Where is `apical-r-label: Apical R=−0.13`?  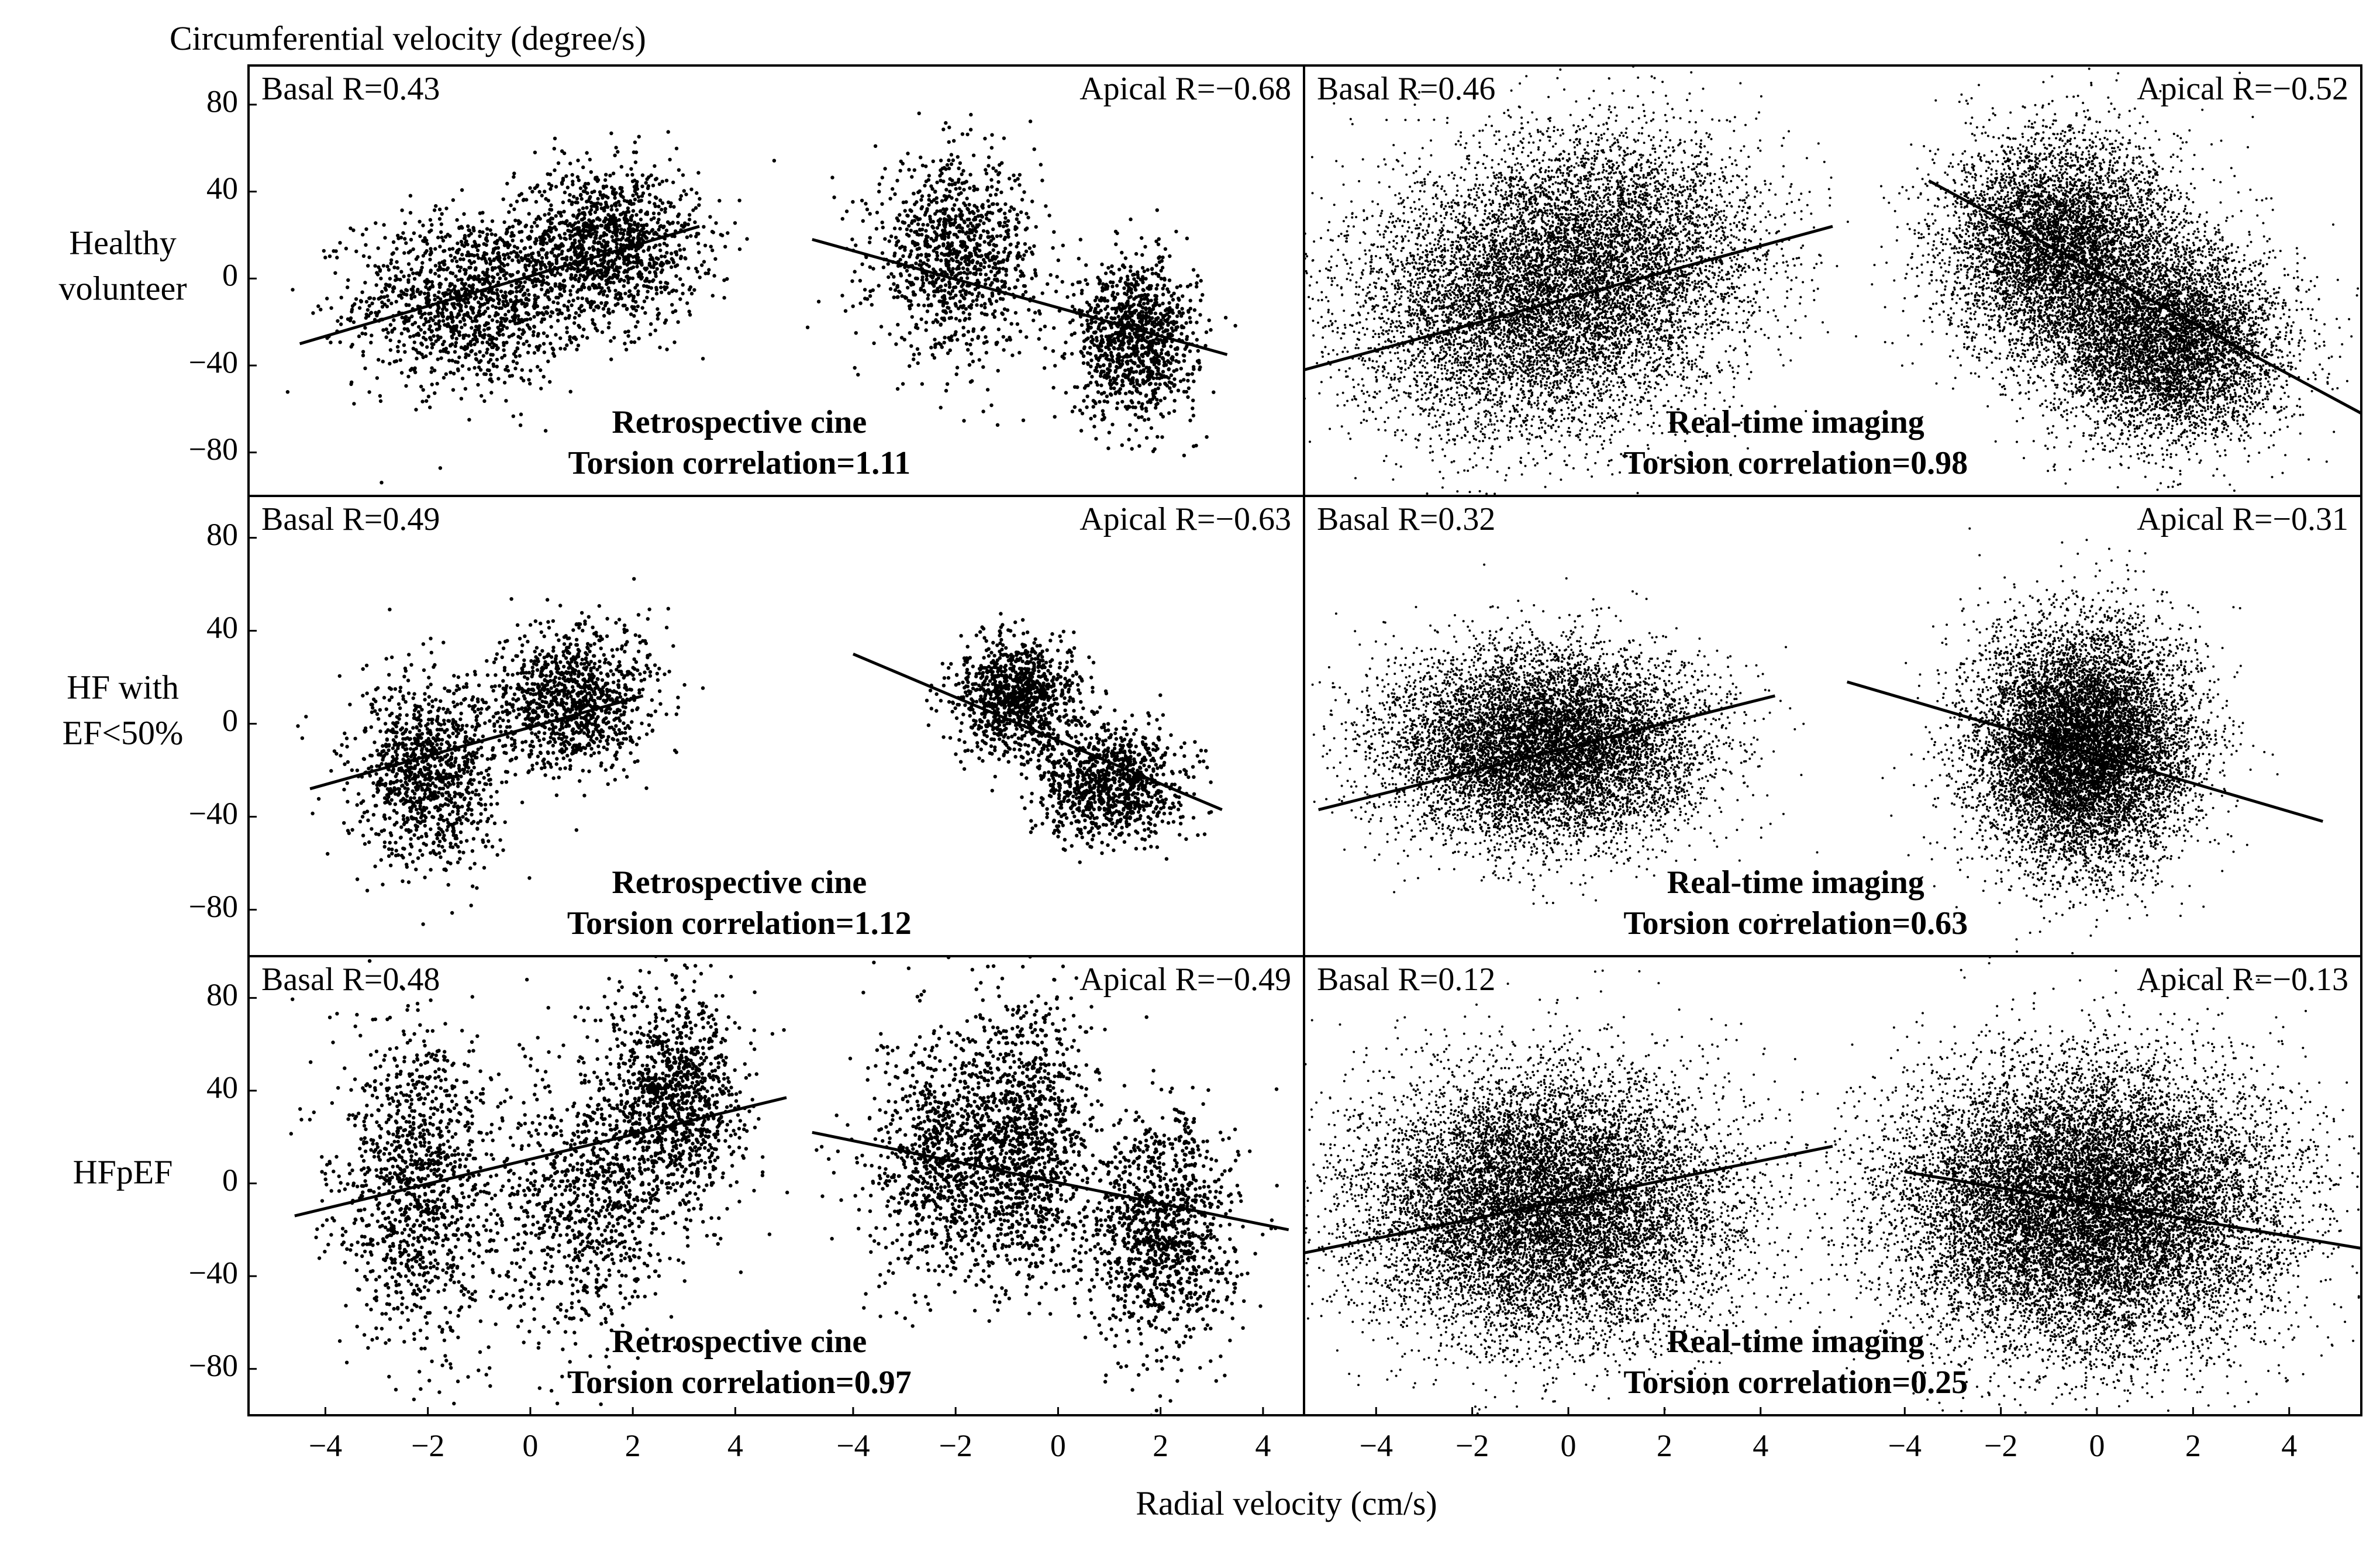
apical-r-label: Apical R=−0.13 is located at coordinates (2242, 979).